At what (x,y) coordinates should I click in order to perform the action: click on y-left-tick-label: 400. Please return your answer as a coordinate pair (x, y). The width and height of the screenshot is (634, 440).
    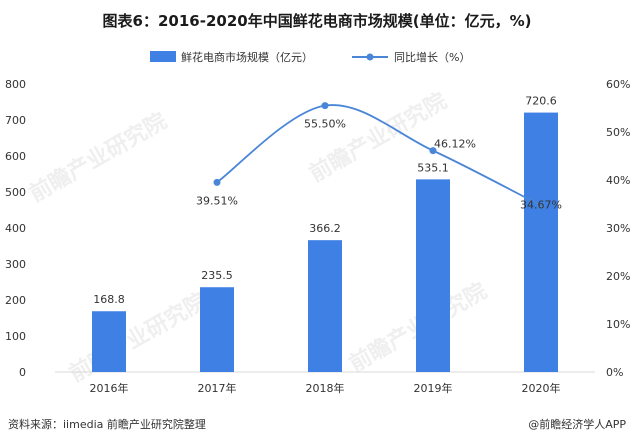
    Looking at the image, I should click on (15, 228).